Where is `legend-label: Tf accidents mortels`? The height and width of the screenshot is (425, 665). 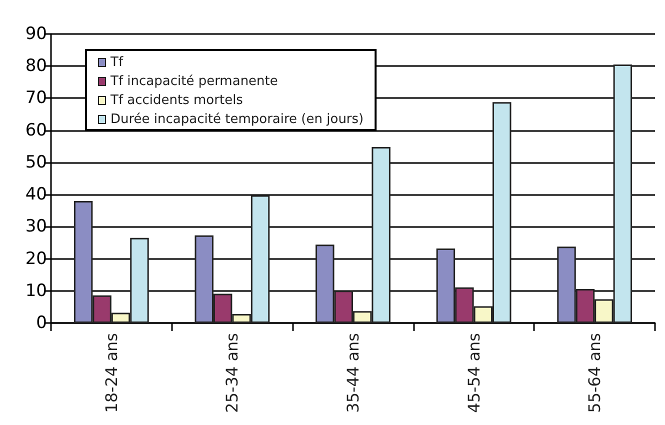
legend-label: Tf accidents mortels is located at coordinates (177, 100).